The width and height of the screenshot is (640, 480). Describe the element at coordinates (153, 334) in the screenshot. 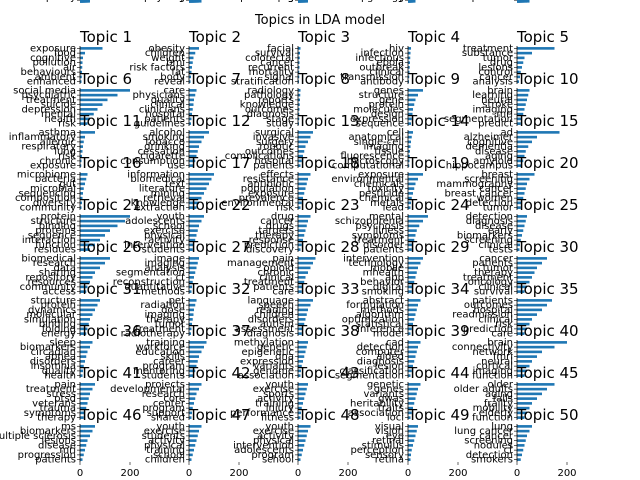

I see `term-label: radiotherapy` at that location.